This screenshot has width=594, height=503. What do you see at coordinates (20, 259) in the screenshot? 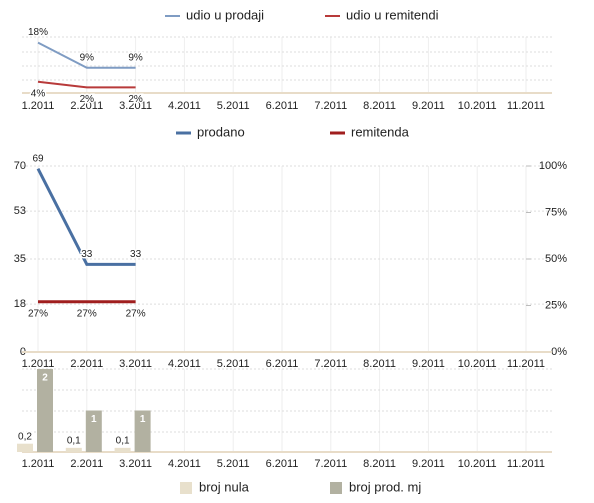
I see `y-tick-label: 35` at bounding box center [20, 259].